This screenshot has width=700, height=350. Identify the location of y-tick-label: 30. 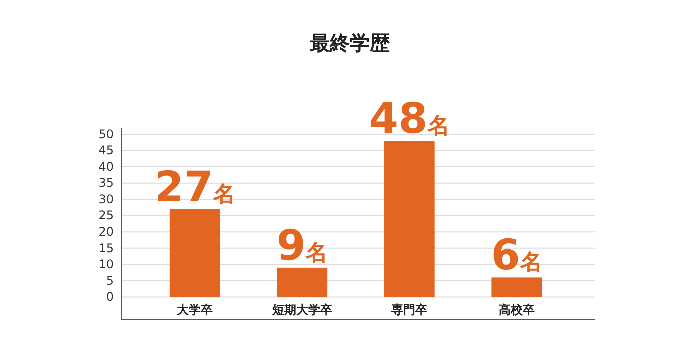
(106, 199).